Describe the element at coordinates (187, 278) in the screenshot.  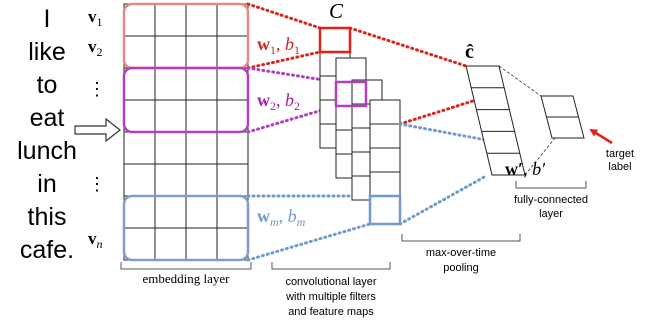
I see `caption-embedding: embedding layer` at that location.